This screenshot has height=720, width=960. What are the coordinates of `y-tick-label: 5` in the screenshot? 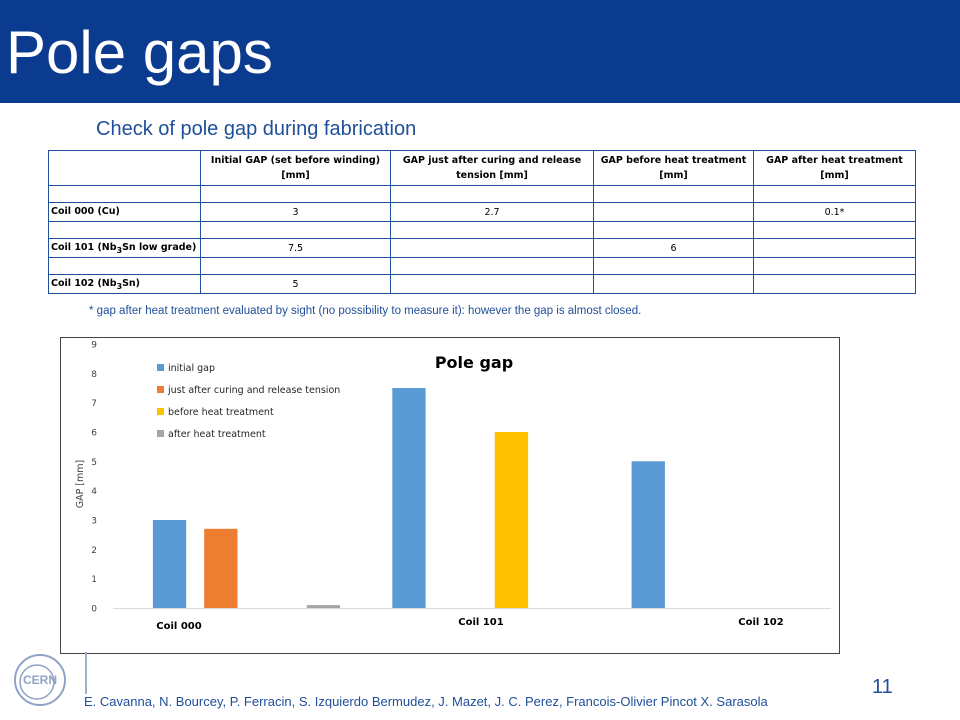 It's located at (94, 463).